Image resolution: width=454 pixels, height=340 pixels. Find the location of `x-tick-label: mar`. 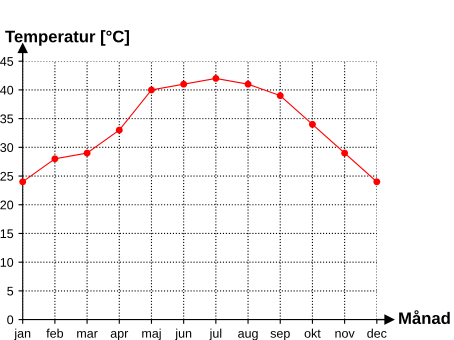

x-tick-label: mar is located at coordinates (87, 334).